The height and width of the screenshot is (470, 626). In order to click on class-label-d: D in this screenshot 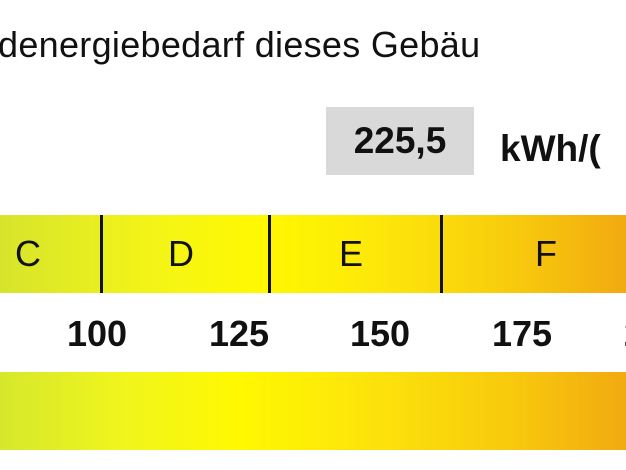, I will do `click(181, 253)`.